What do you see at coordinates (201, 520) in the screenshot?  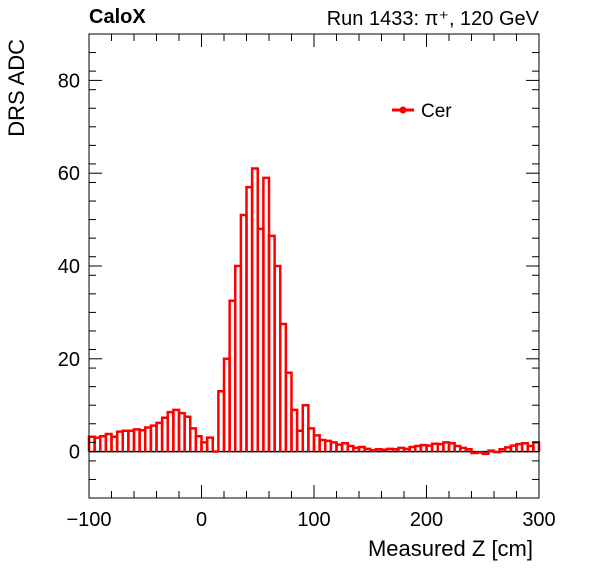 I see `x-tick-label: 0` at bounding box center [201, 520].